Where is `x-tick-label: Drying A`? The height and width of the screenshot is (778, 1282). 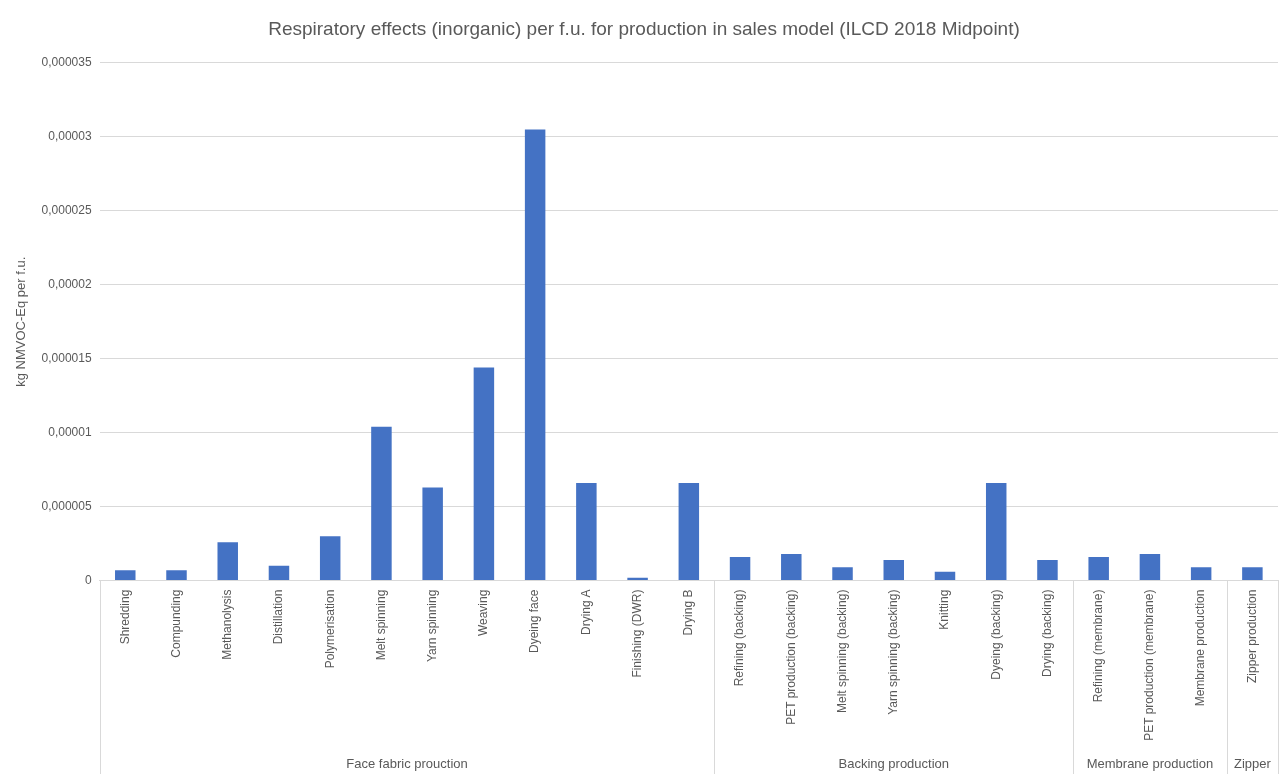
x-tick-label: Drying A is located at coordinates (585, 612).